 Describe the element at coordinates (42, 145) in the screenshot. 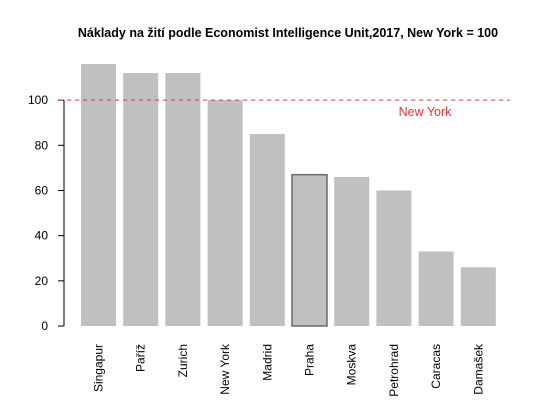

I see `y-tick-label: 80` at that location.